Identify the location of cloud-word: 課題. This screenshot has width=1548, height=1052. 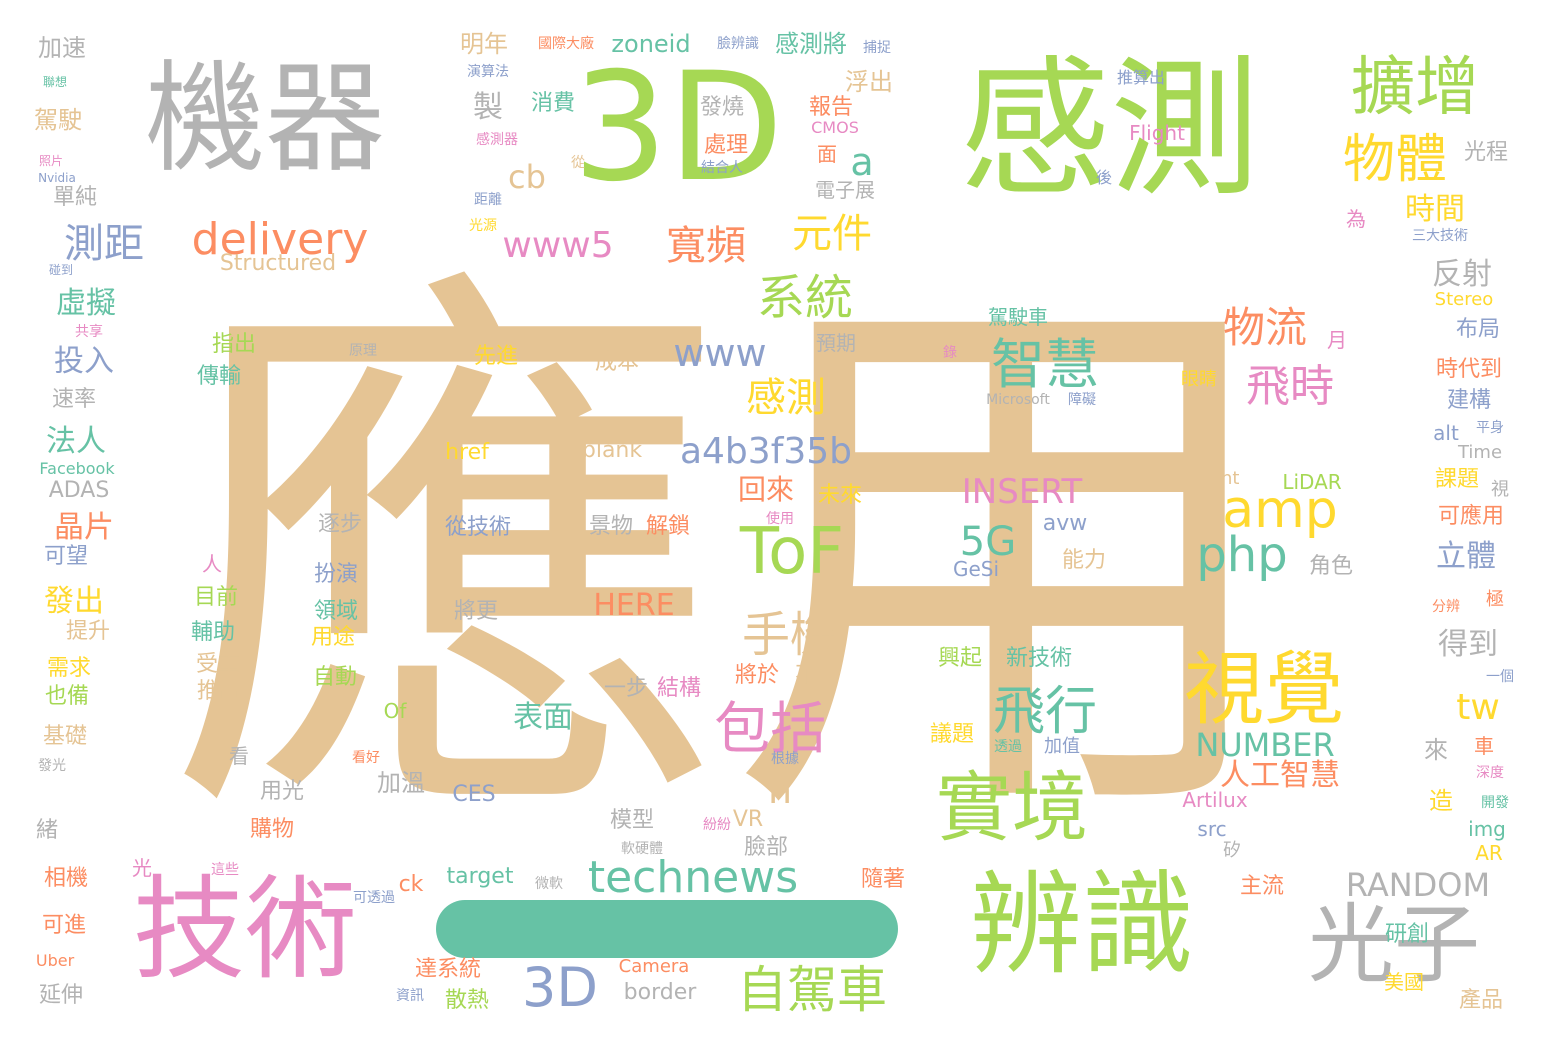
(1457, 479).